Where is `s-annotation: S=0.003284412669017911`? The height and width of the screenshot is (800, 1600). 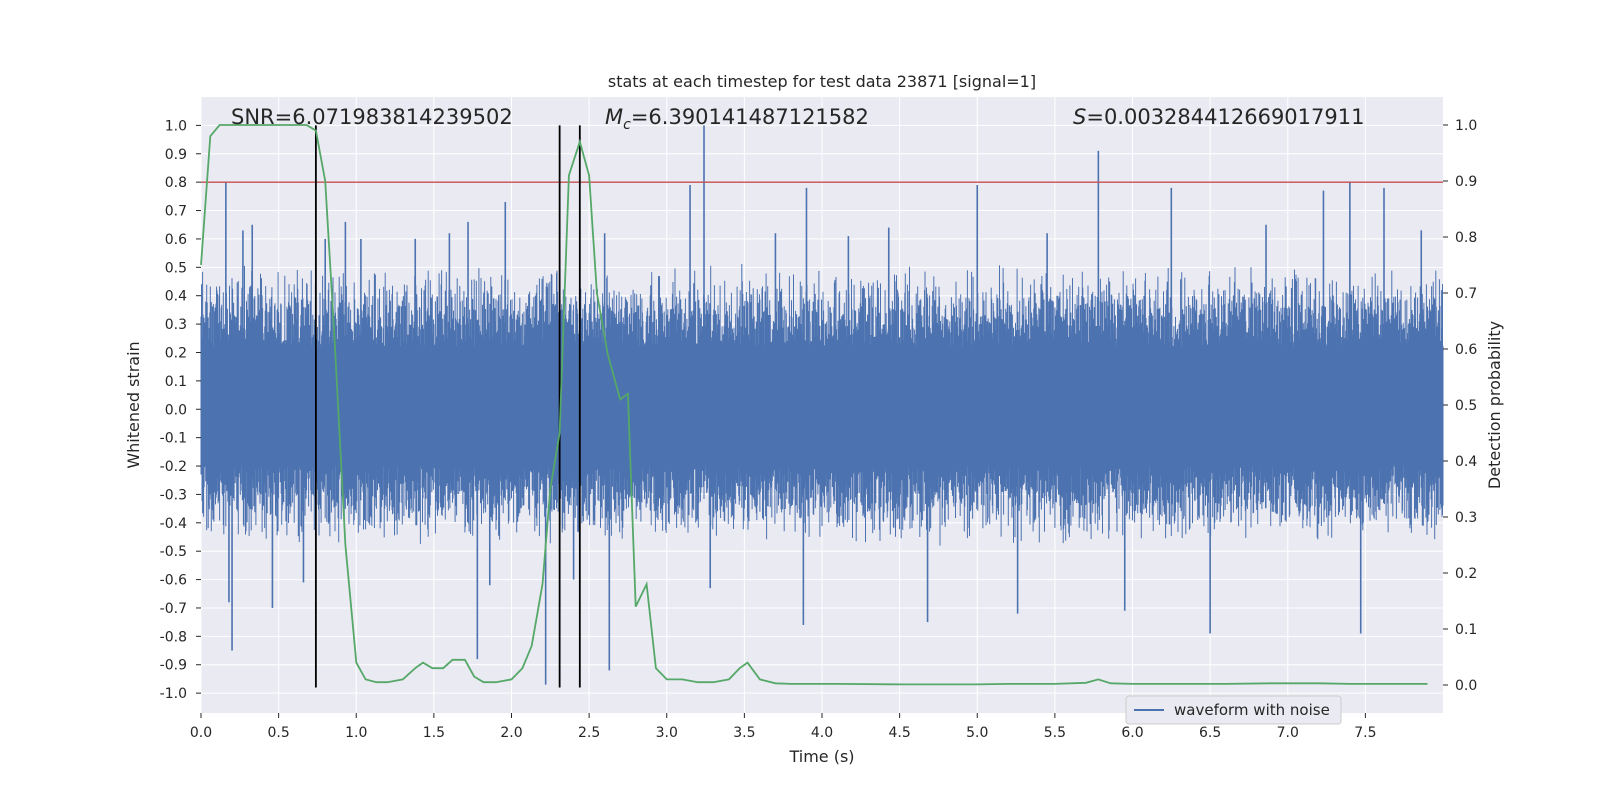
s-annotation: S=0.003284412669017911 is located at coordinates (1218, 117).